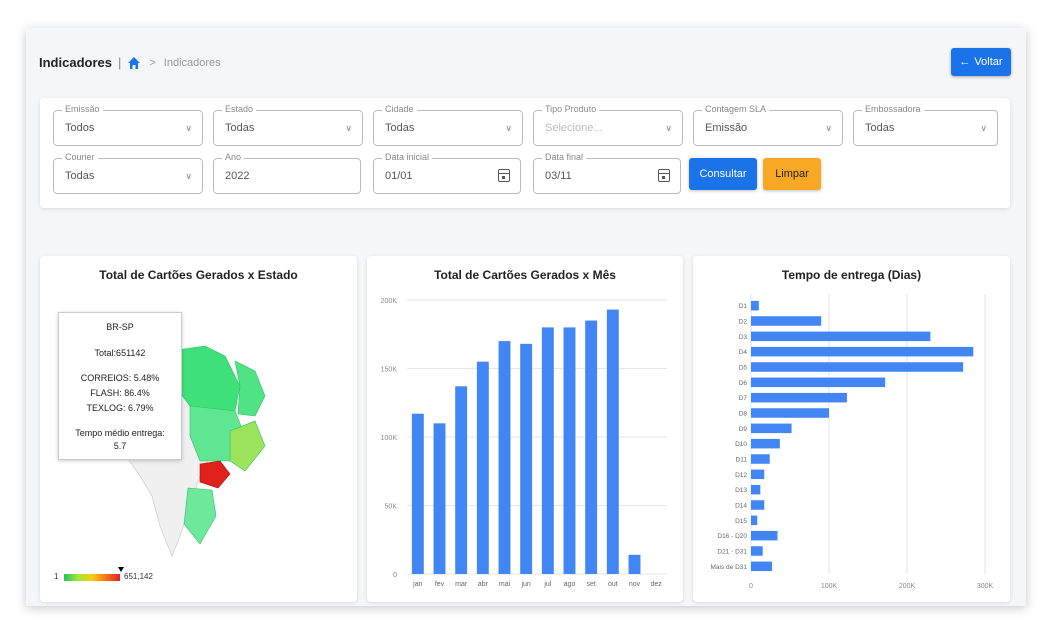 The image size is (1050, 627). I want to click on bar-d10, so click(765, 443).